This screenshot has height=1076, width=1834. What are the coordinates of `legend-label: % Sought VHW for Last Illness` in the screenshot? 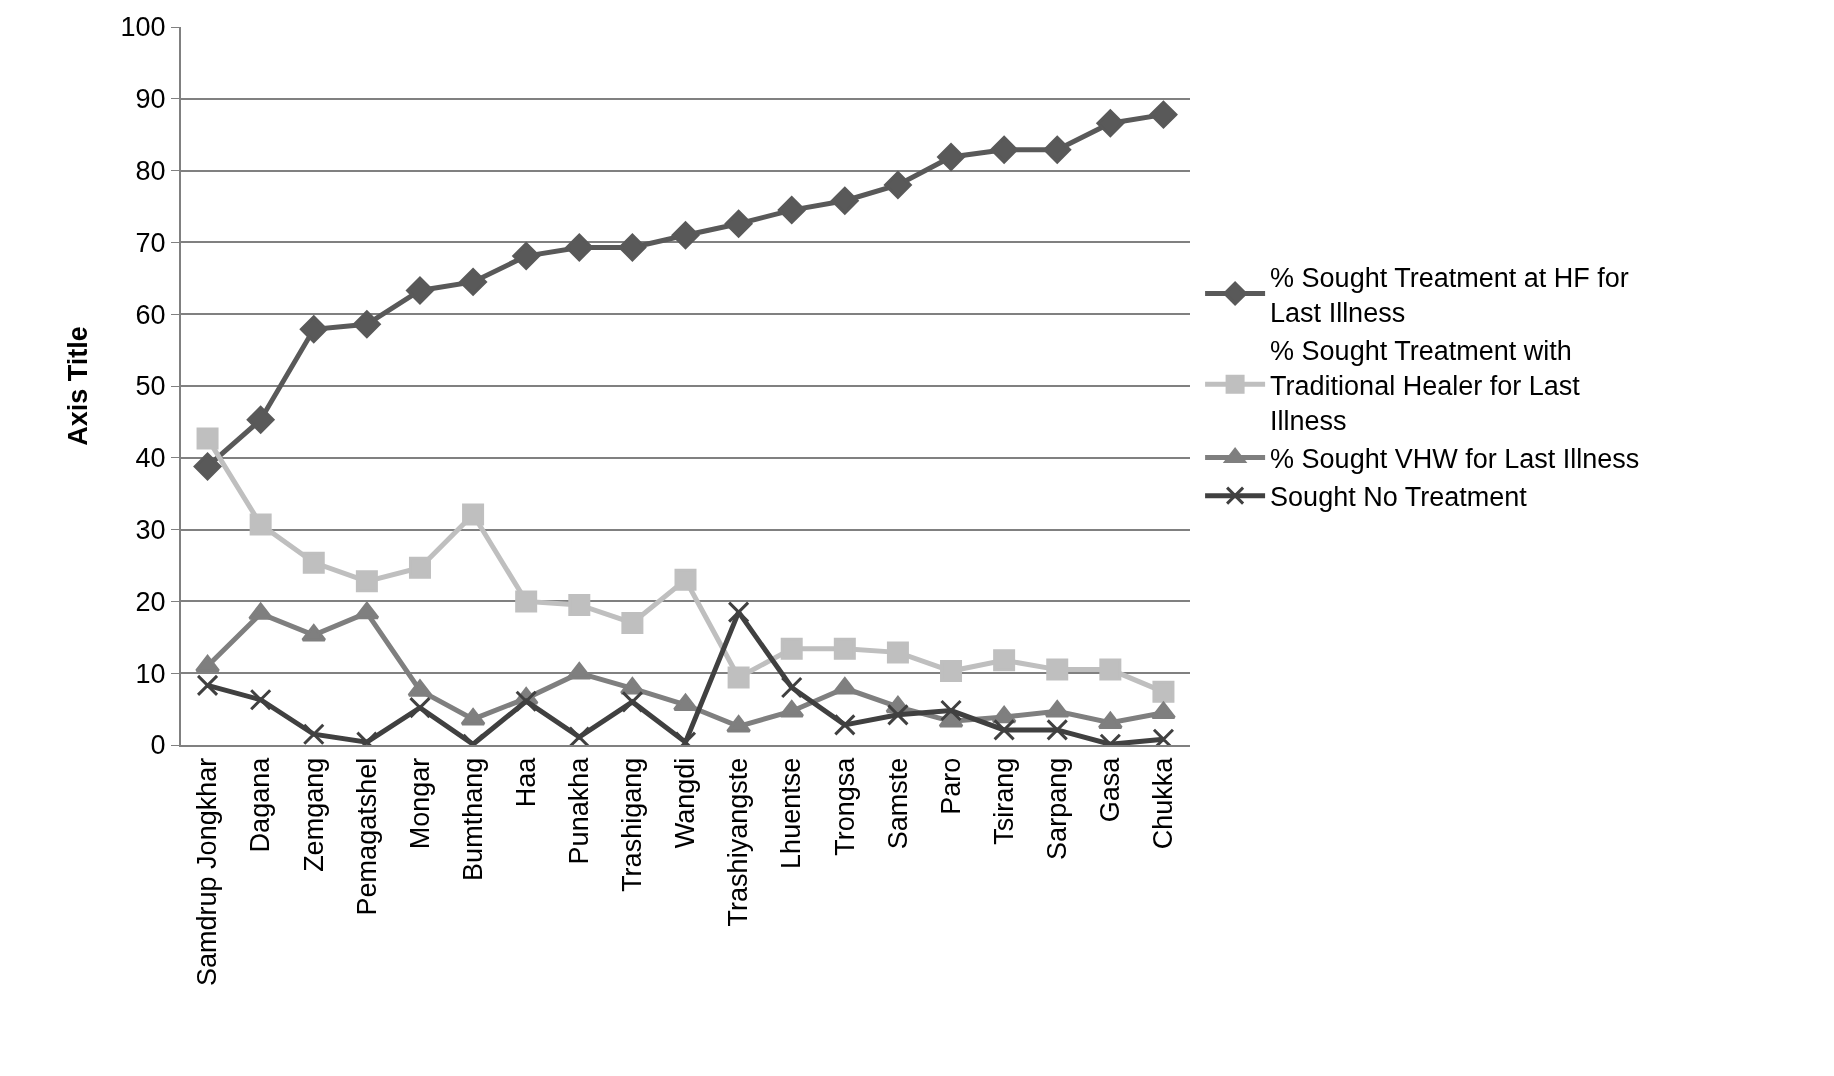 It's located at (1455, 459).